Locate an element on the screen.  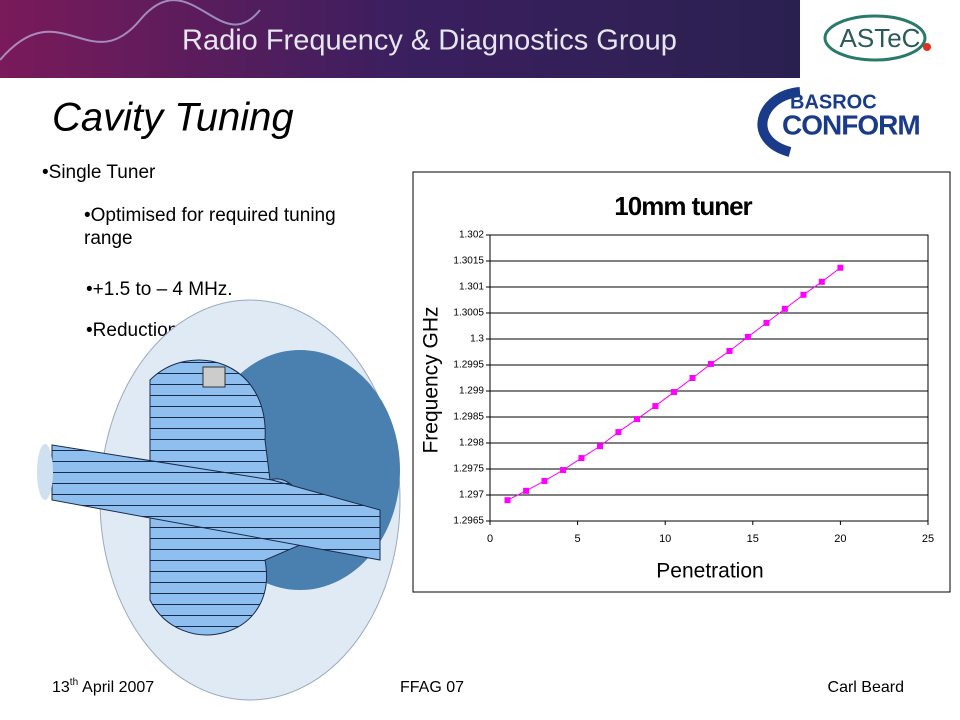
bullet: •Single Tuner is located at coordinates (99, 172).